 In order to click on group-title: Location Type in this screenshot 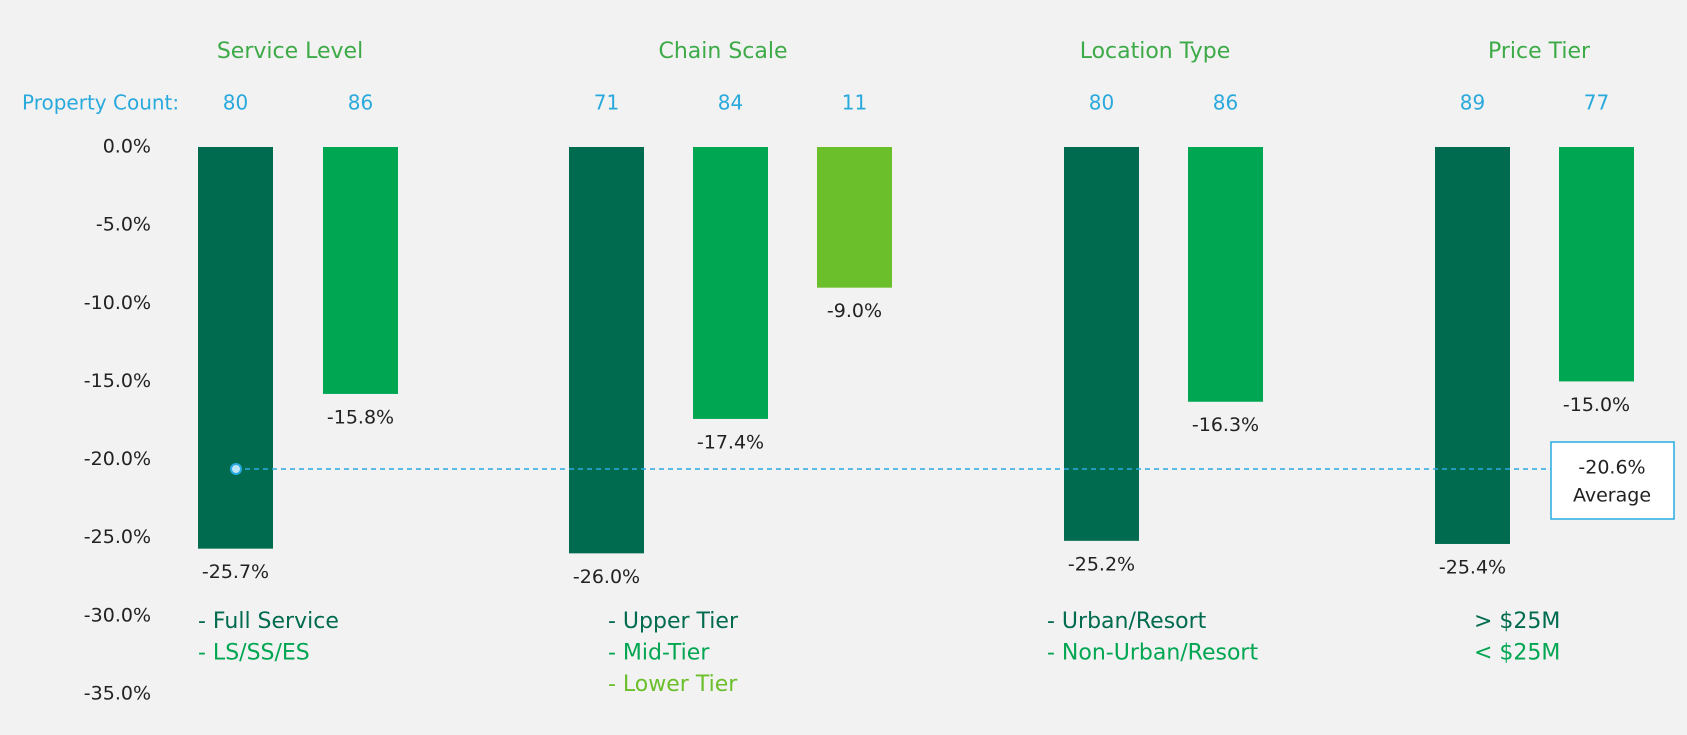, I will do `click(1155, 51)`.